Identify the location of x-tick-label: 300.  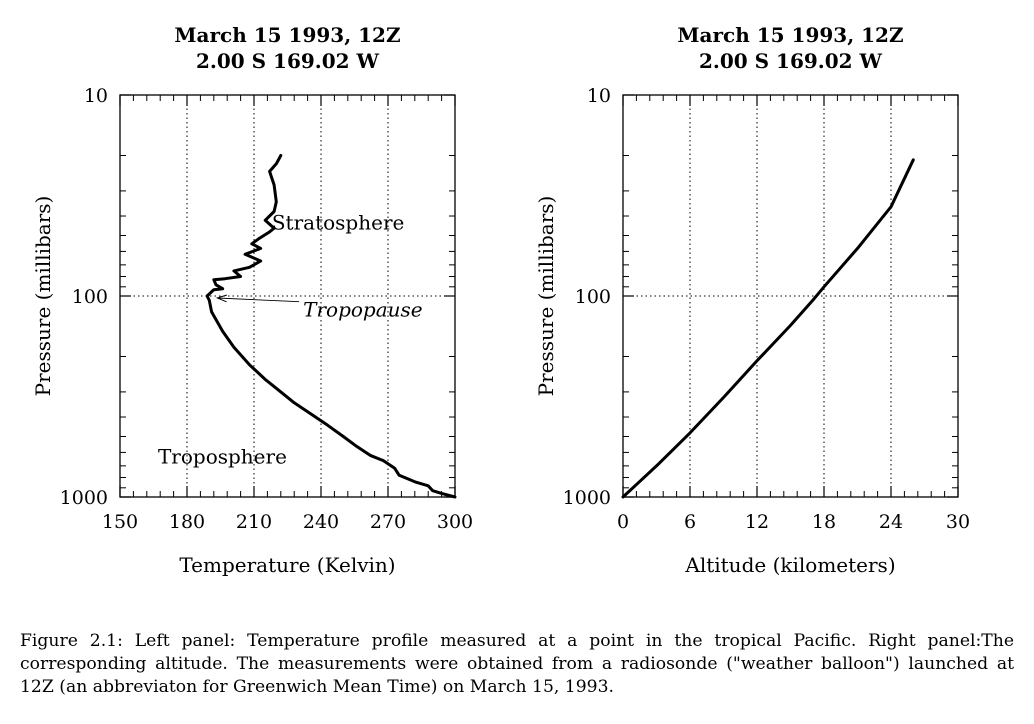
(455, 522).